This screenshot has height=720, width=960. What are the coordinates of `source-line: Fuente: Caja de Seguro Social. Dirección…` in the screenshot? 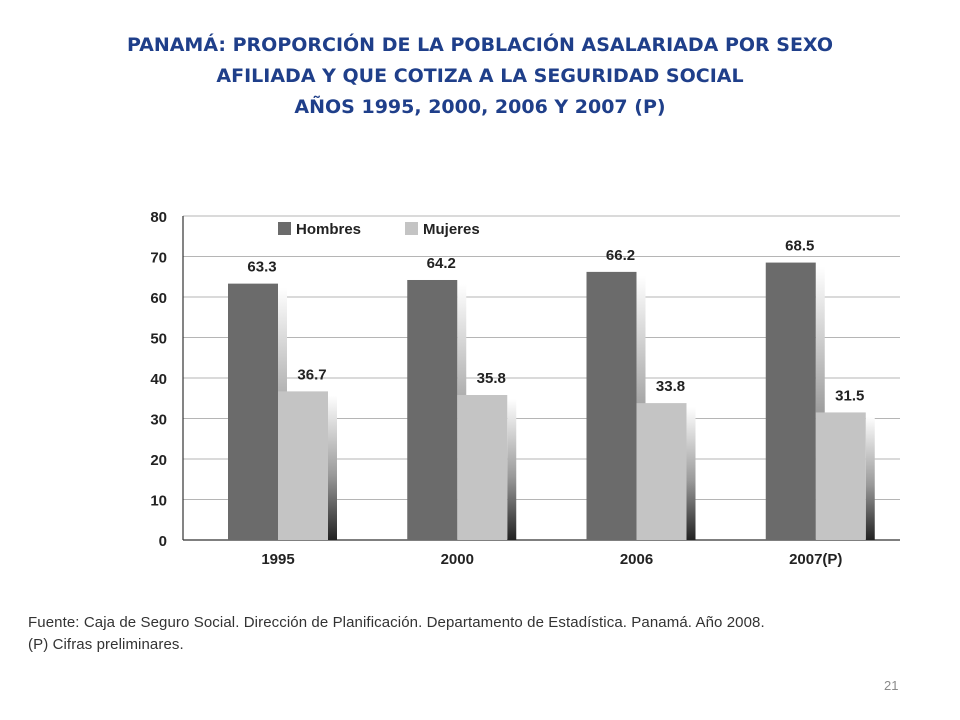 It's located at (396, 622).